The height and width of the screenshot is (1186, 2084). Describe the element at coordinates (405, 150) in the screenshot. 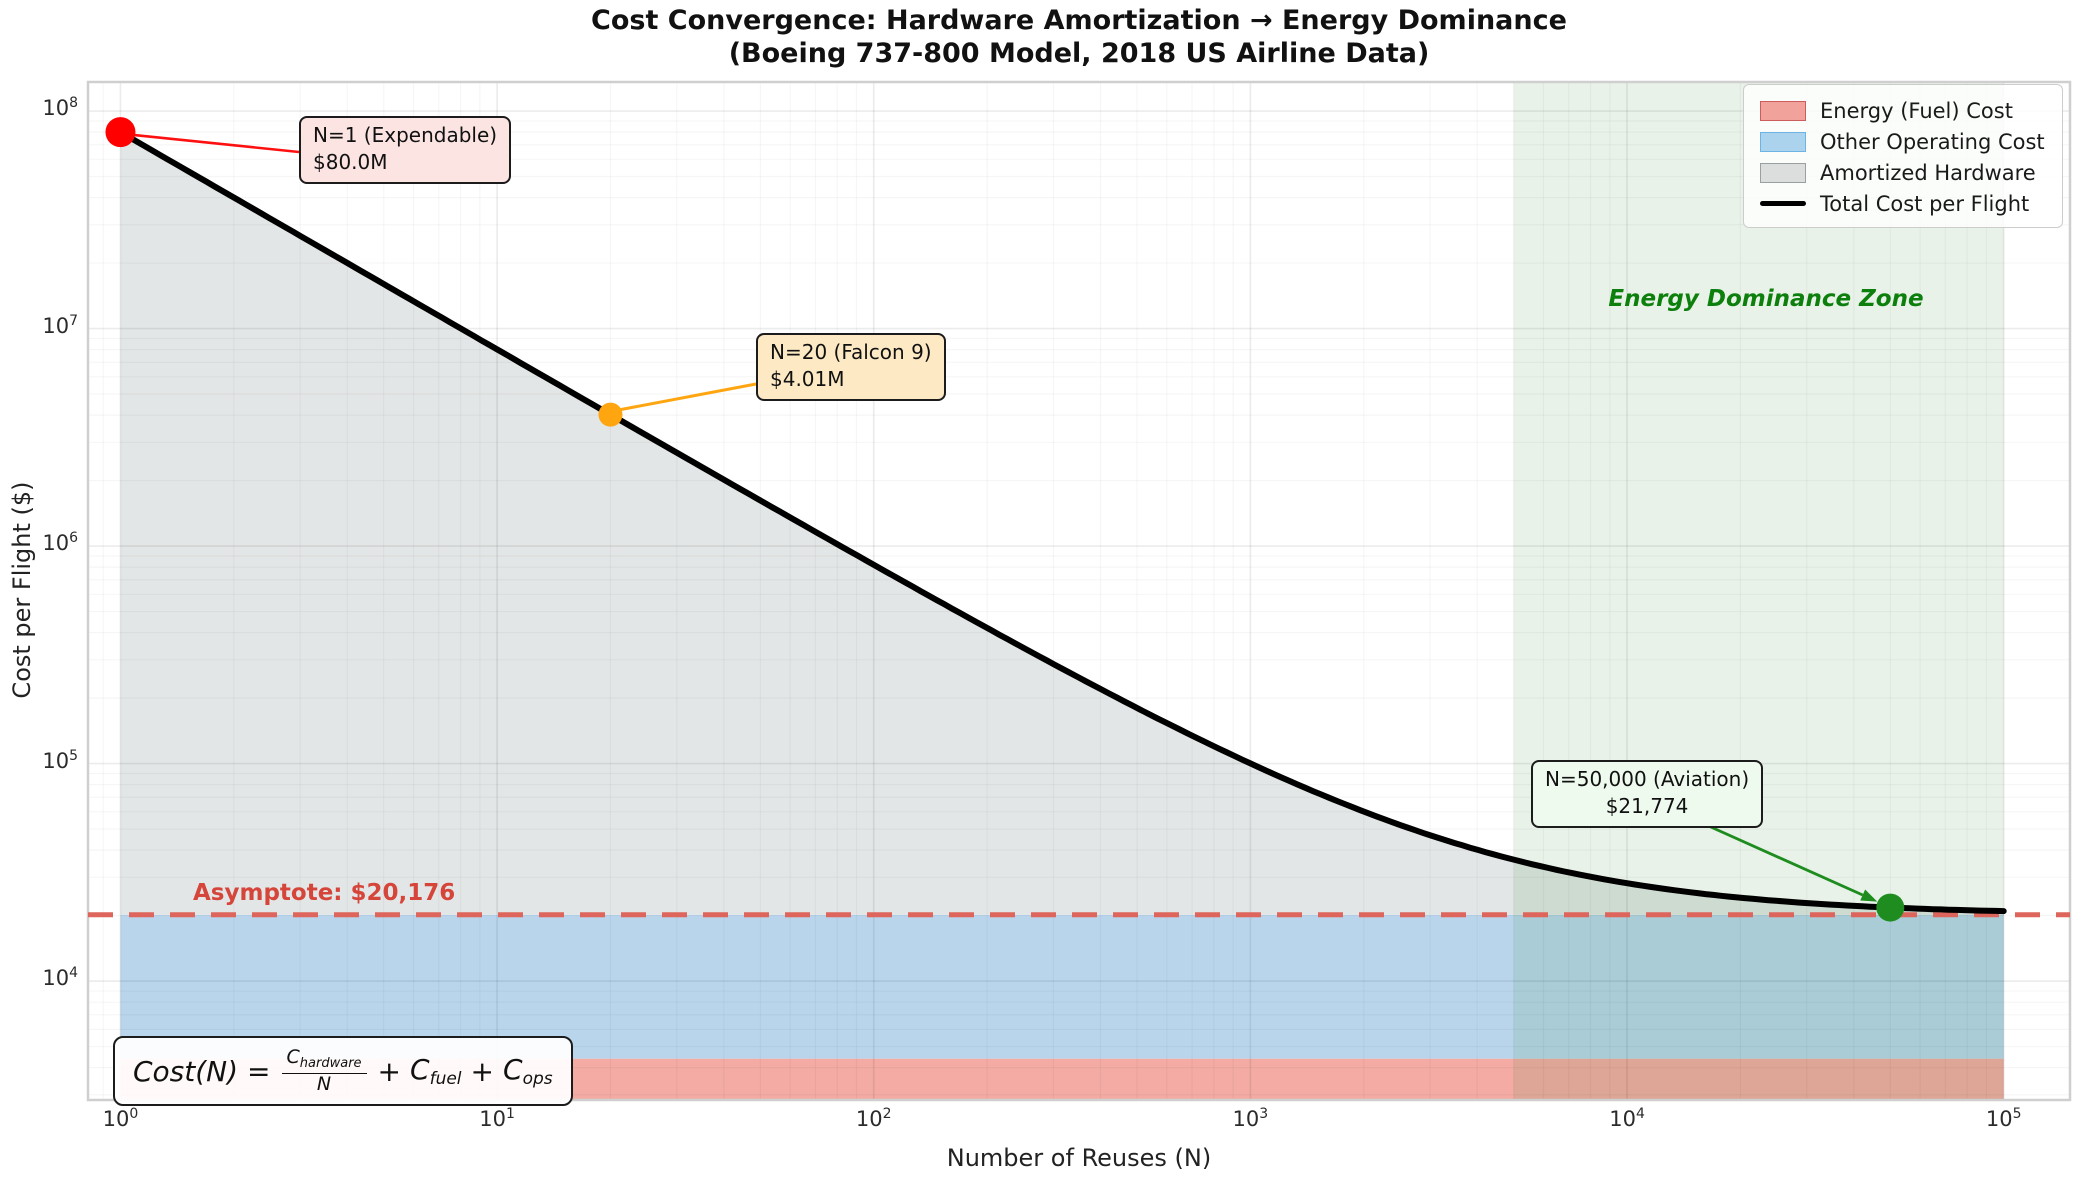

I see `annotation-expendable: N=1 (Expendable) $80.0M` at that location.